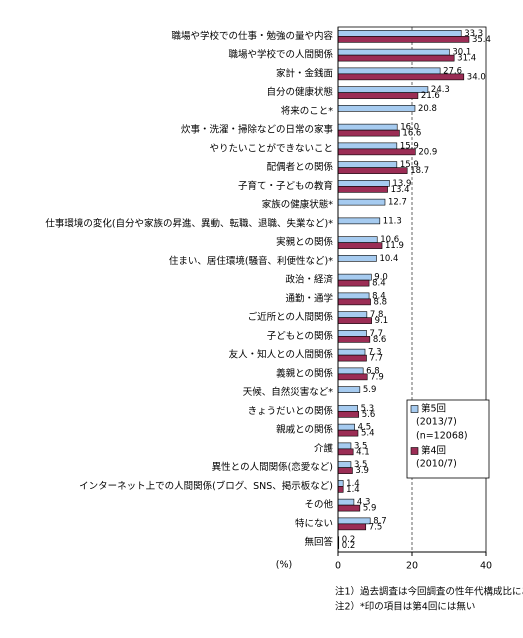  What do you see at coordinates (400, 190) in the screenshot?
I see `value-label: 13.4` at bounding box center [400, 190].